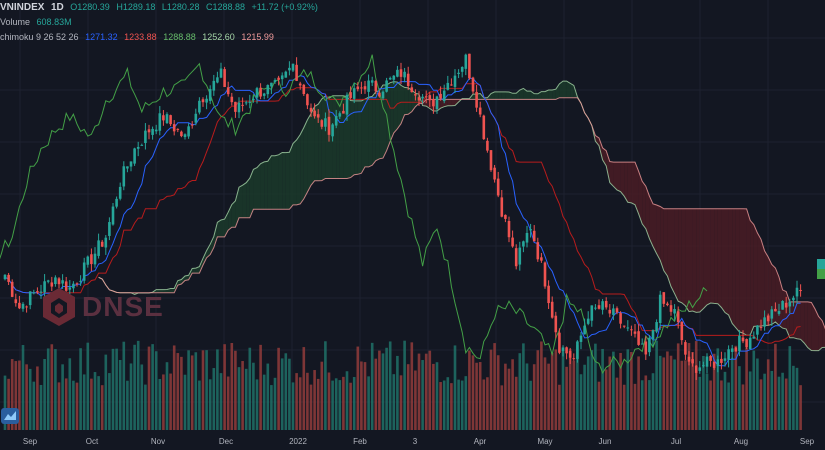  What do you see at coordinates (57, 7) in the screenshot?
I see `interval-label: 1D` at bounding box center [57, 7].